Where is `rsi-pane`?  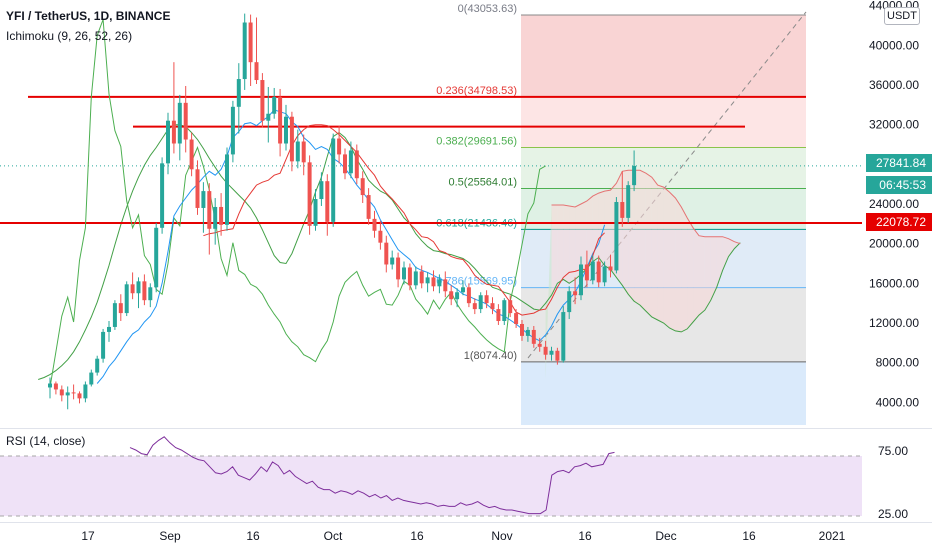 rsi-pane is located at coordinates (431, 476).